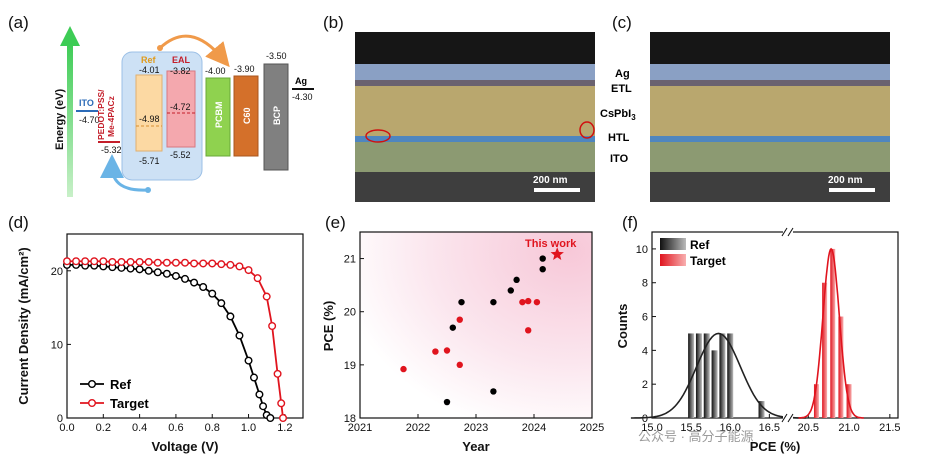 Image resolution: width=930 pixels, height=469 pixels. Describe the element at coordinates (350, 419) in the screenshot. I see `y-tick-label-e: 18` at that location.